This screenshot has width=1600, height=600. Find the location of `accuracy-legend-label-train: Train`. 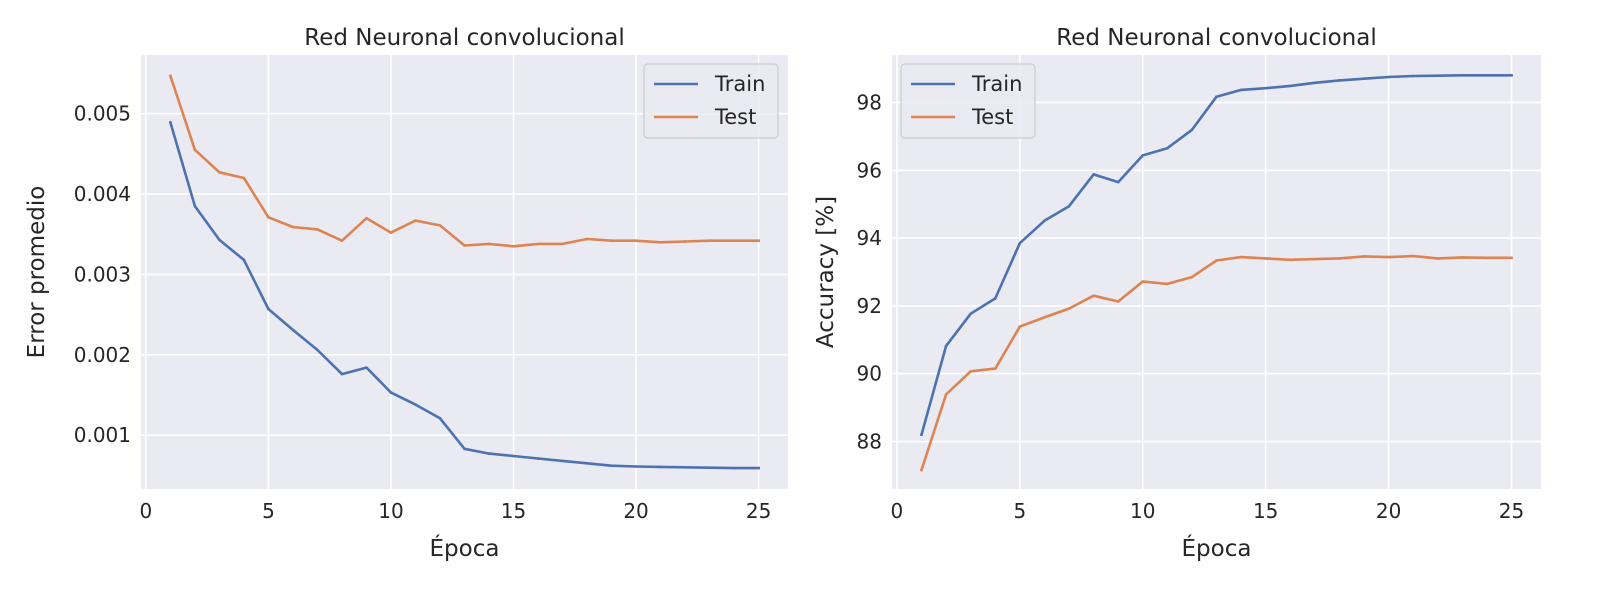

accuracy-legend-label-train: Train is located at coordinates (996, 84).